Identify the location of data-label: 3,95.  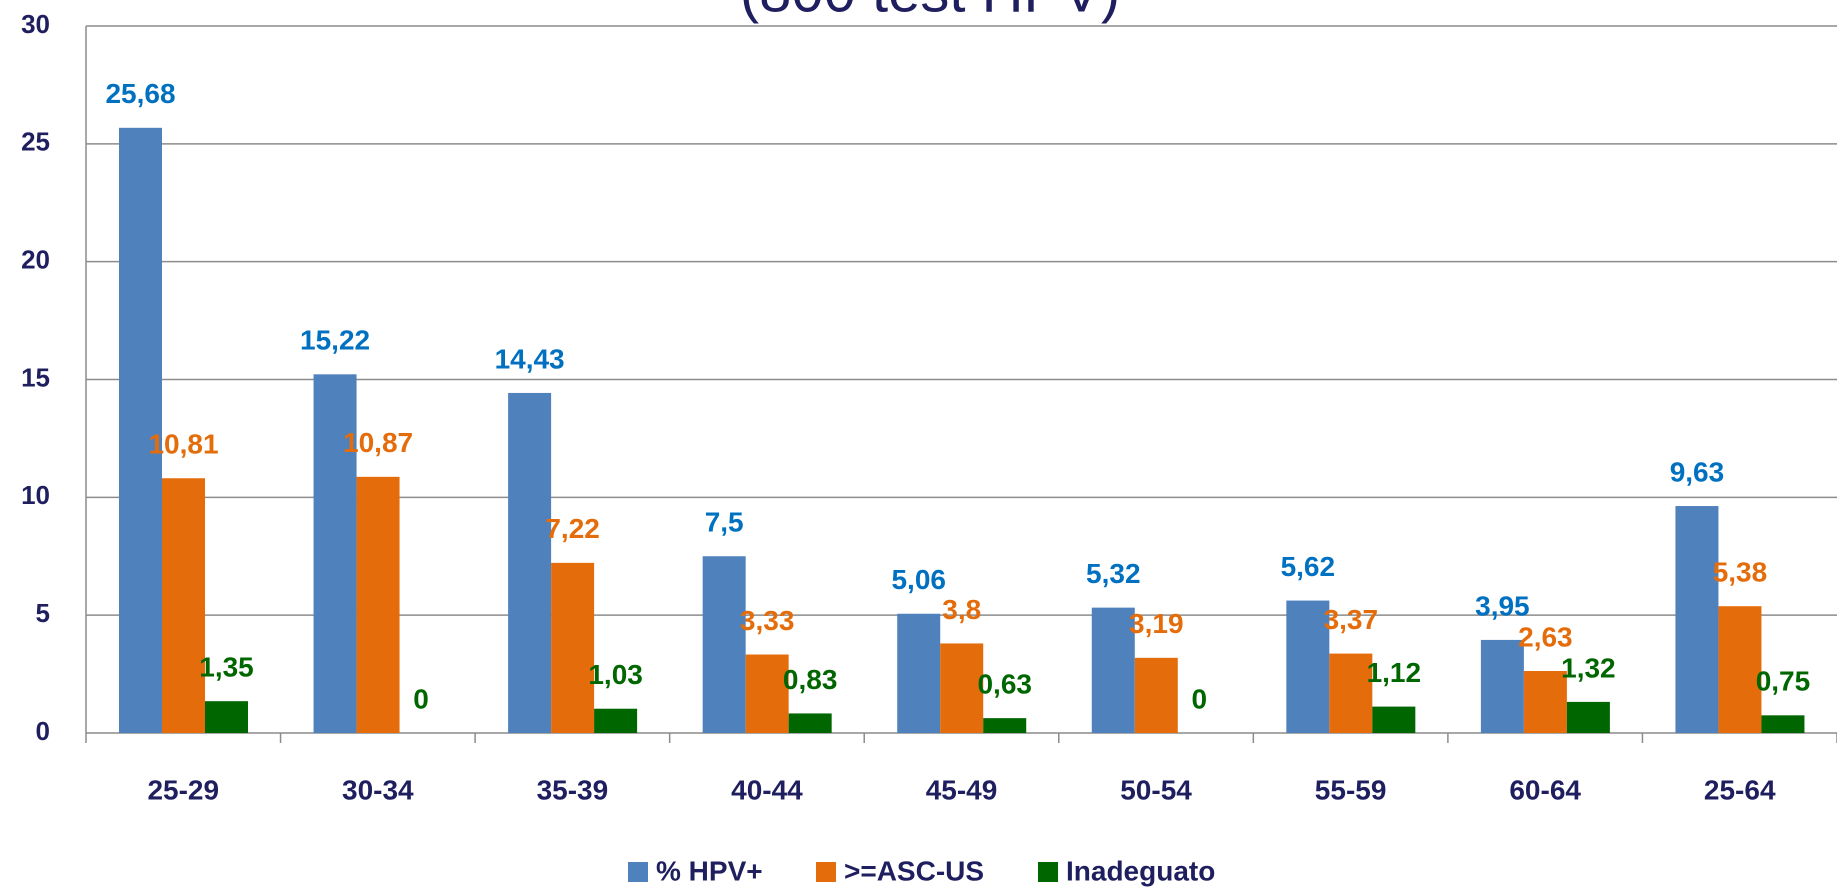
(1502, 605).